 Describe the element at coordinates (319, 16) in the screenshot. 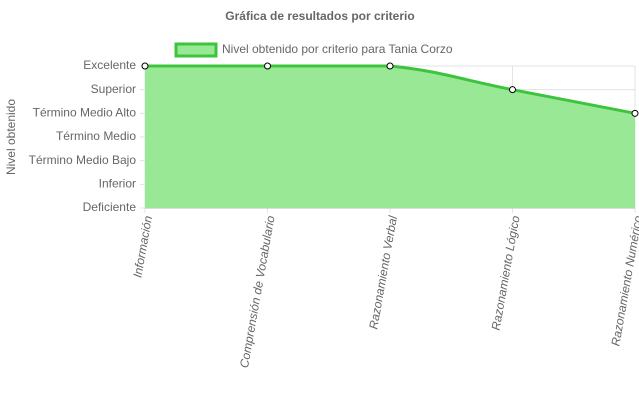

I see `chart-title: Gráfica de resultados por criterio` at that location.